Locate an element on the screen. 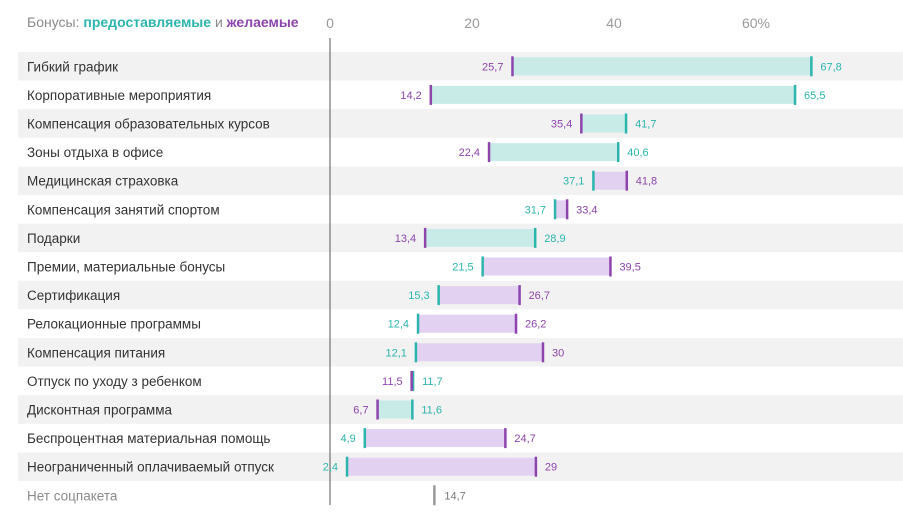 Image resolution: width=903 pixels, height=522 pixels. desired-value-label: 6,7 is located at coordinates (360, 411).